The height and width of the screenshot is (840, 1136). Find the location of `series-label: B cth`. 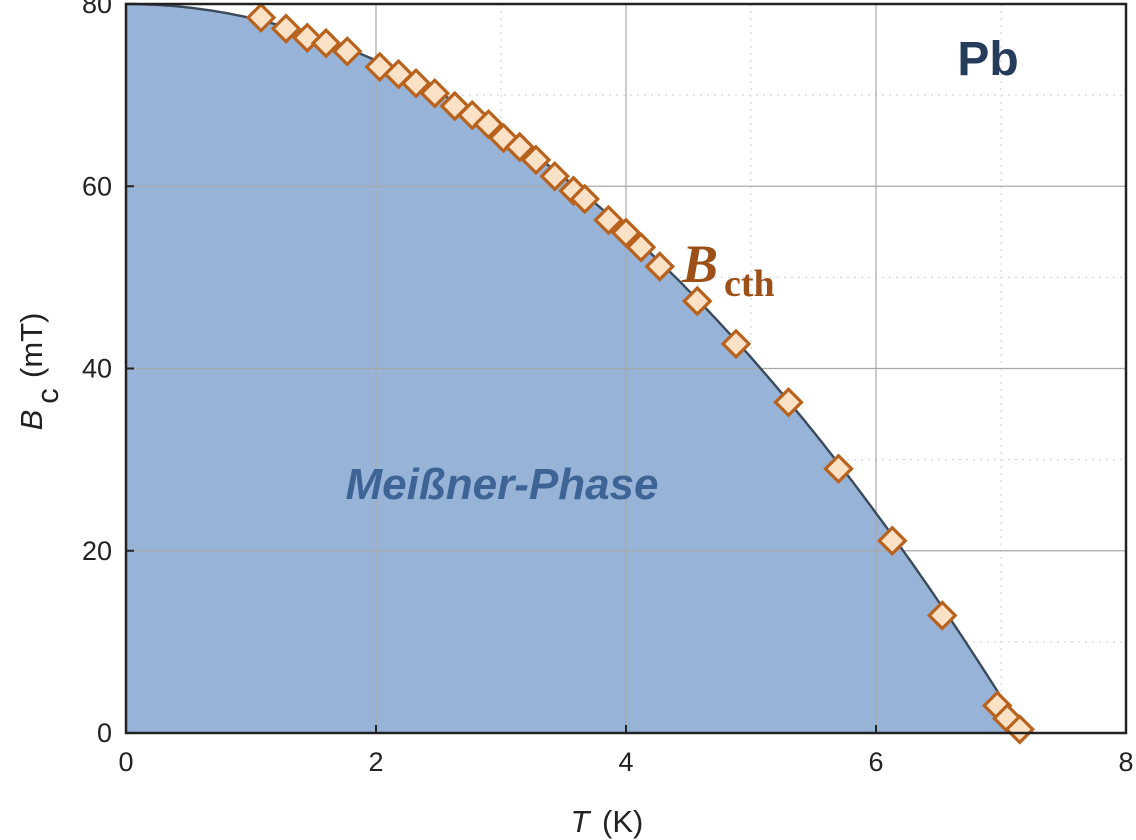

series-label: B cth is located at coordinates (728, 269).